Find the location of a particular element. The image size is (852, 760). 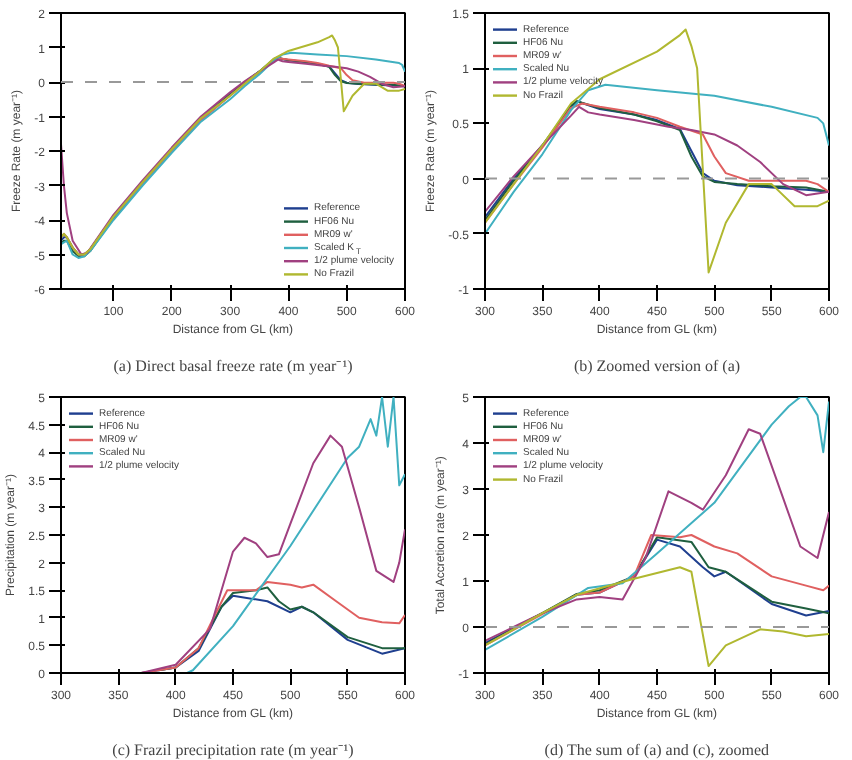

text: (b) Zoomed version of (a) is located at coordinates (657, 366).